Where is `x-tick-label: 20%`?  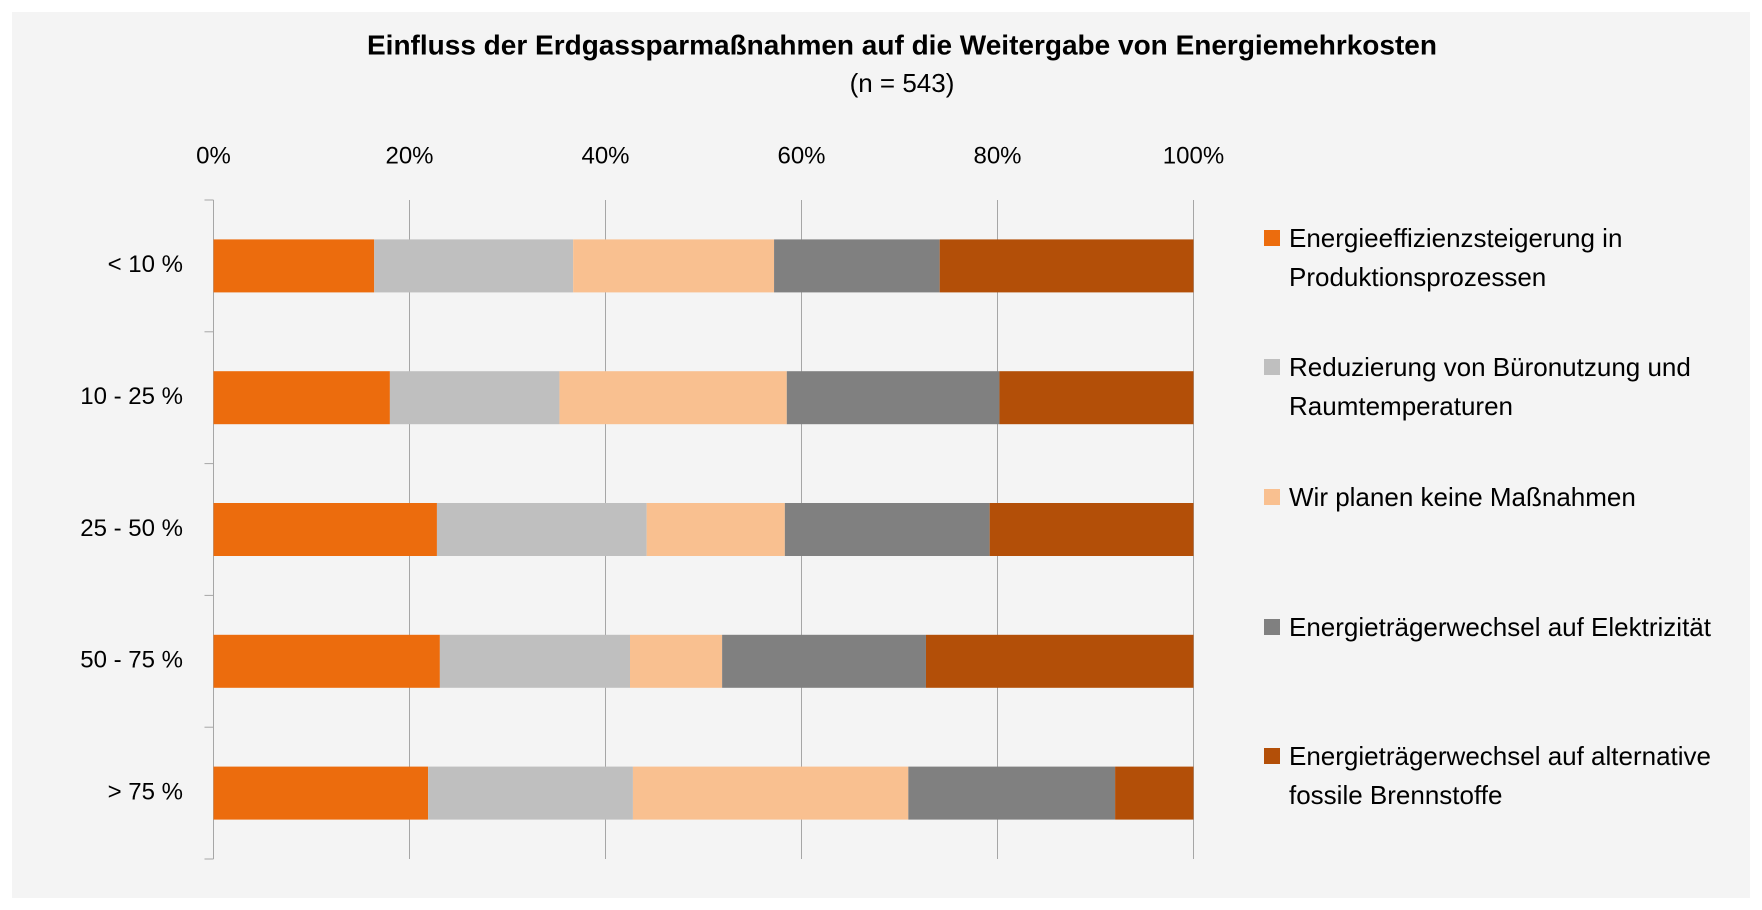
x-tick-label: 20% is located at coordinates (409, 155).